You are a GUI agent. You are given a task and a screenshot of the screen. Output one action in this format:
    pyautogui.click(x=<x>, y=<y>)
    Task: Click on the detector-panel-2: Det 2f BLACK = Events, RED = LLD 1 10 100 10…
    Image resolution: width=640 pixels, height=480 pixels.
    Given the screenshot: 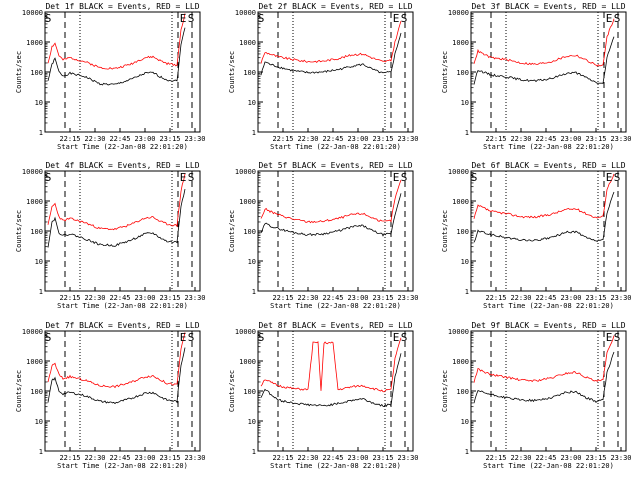 What is the action you would take?
    pyautogui.click(x=323, y=76)
    